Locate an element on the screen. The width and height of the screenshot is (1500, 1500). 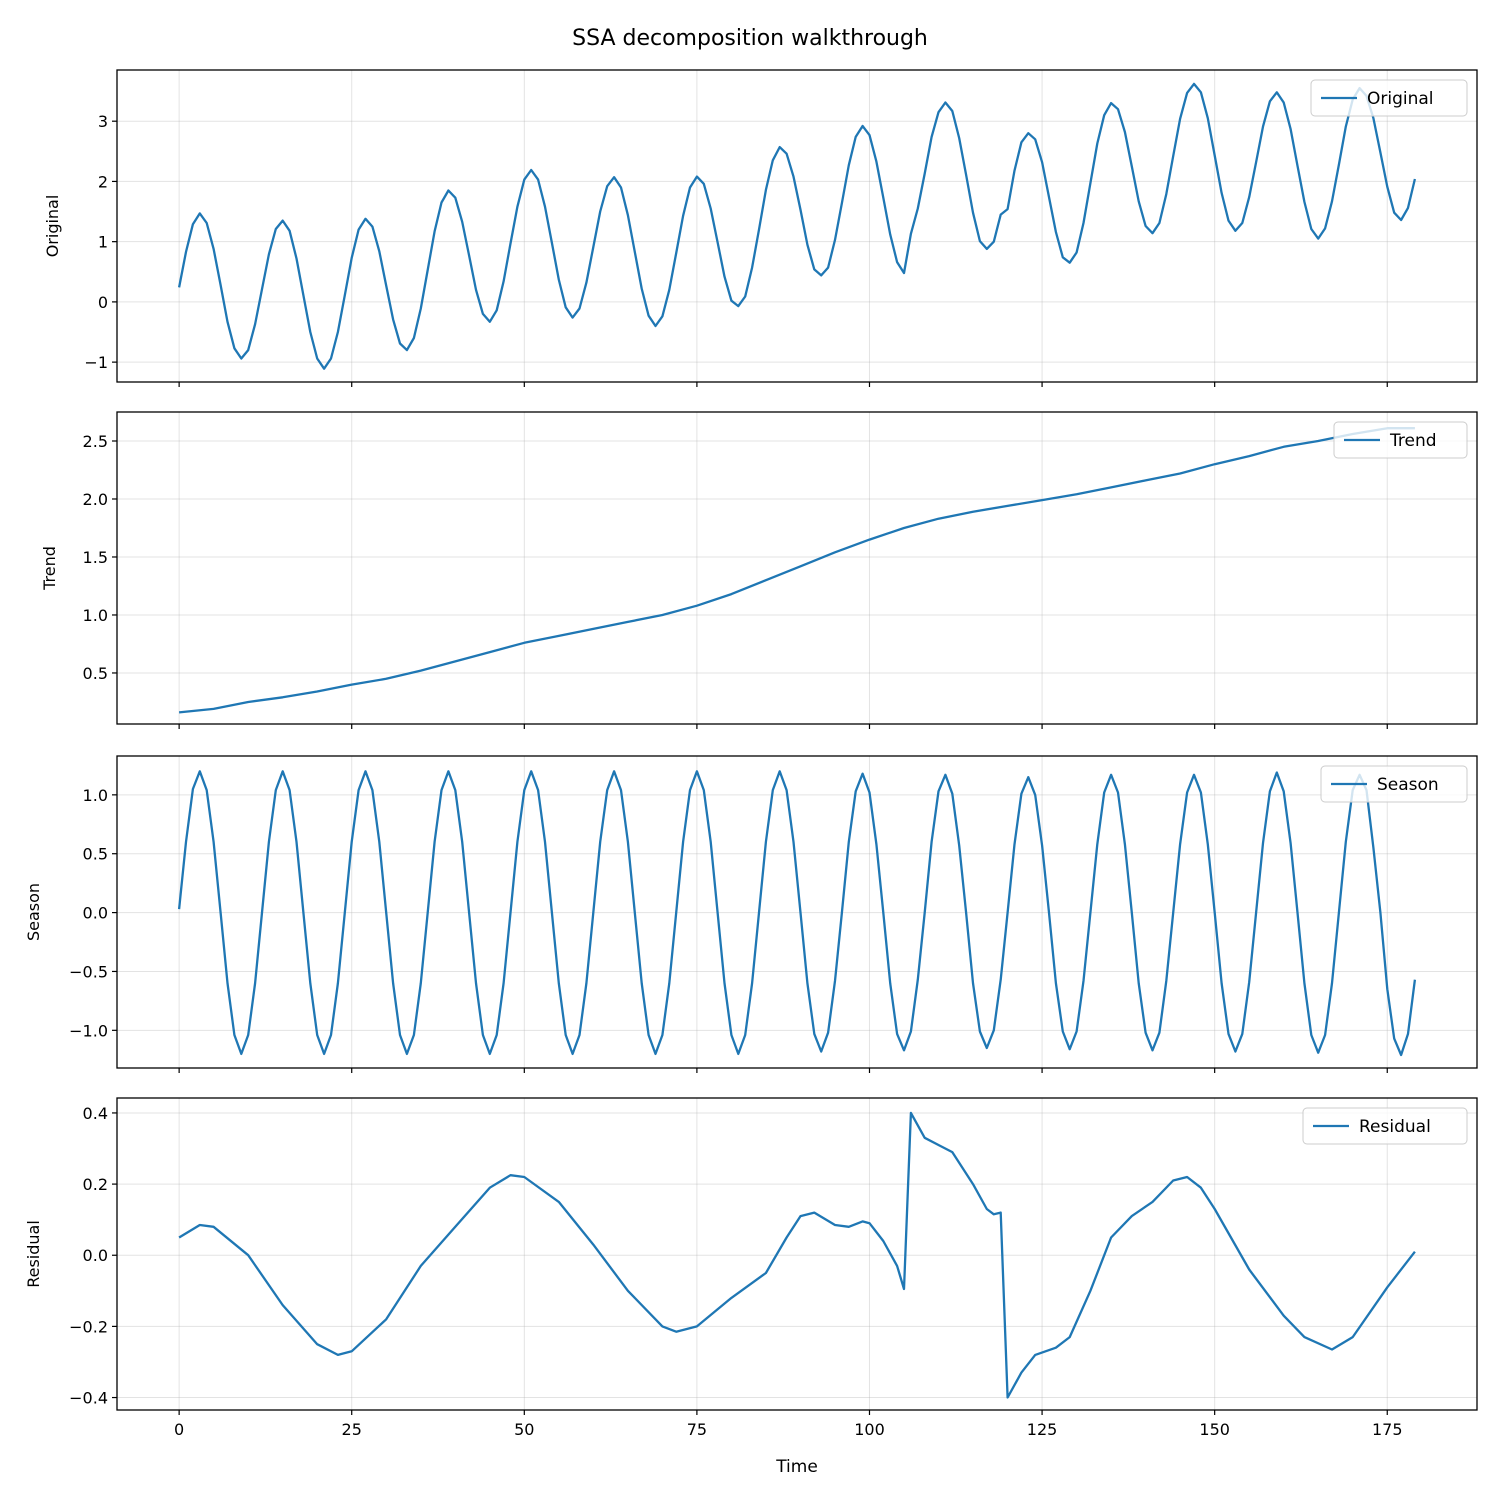
y-tick-label: −0.2 is located at coordinates (88, 1326).